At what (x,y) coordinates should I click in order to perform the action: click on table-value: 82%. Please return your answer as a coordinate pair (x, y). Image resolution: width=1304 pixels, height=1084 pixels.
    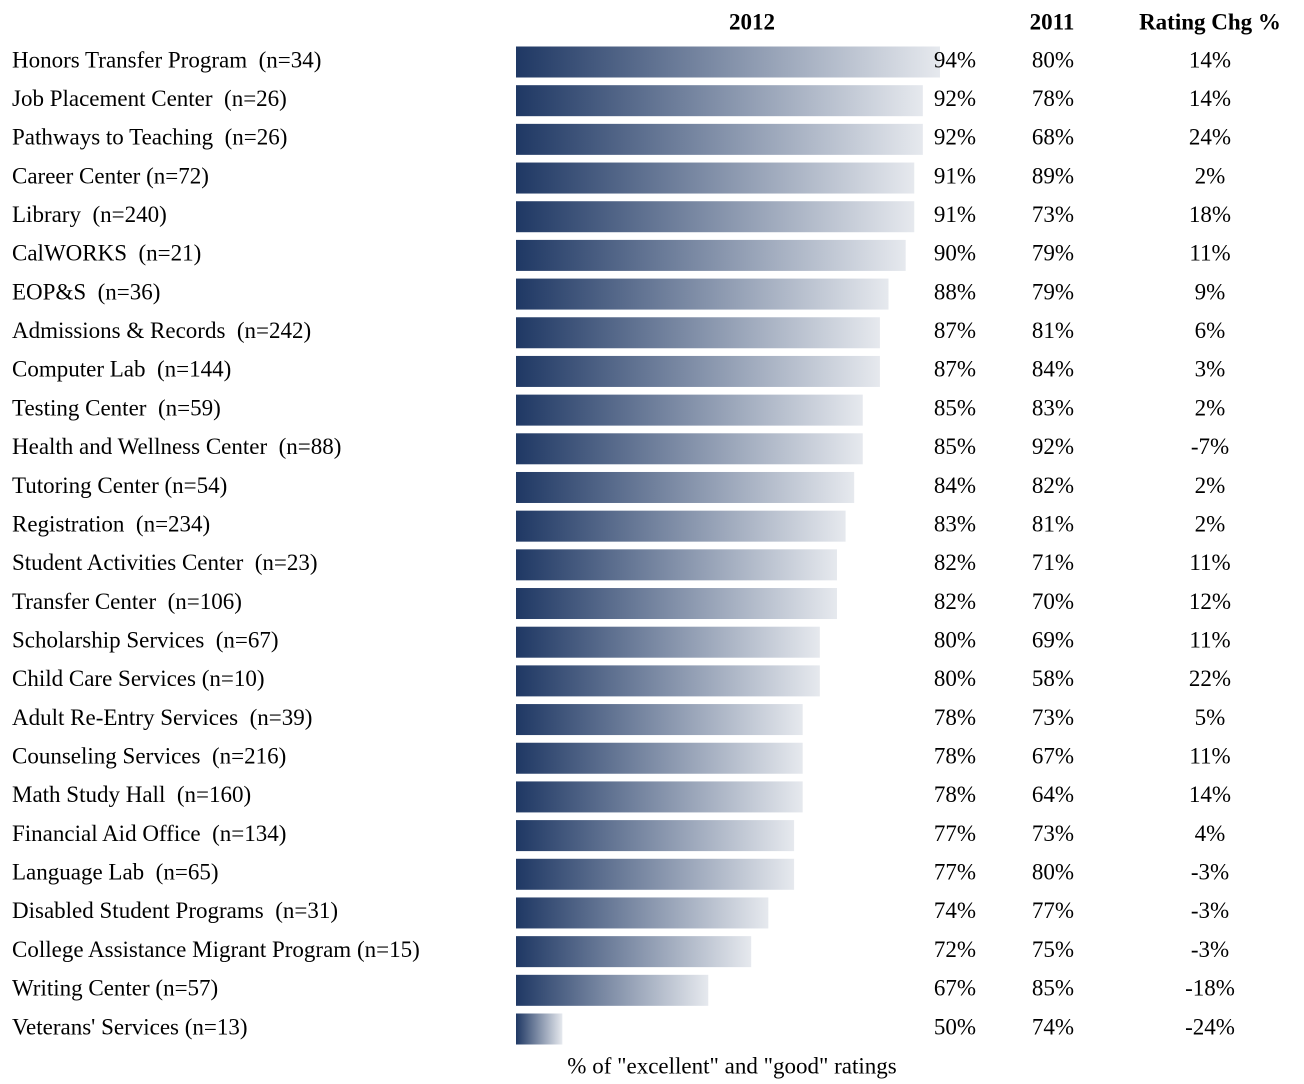
    Looking at the image, I should click on (1053, 485).